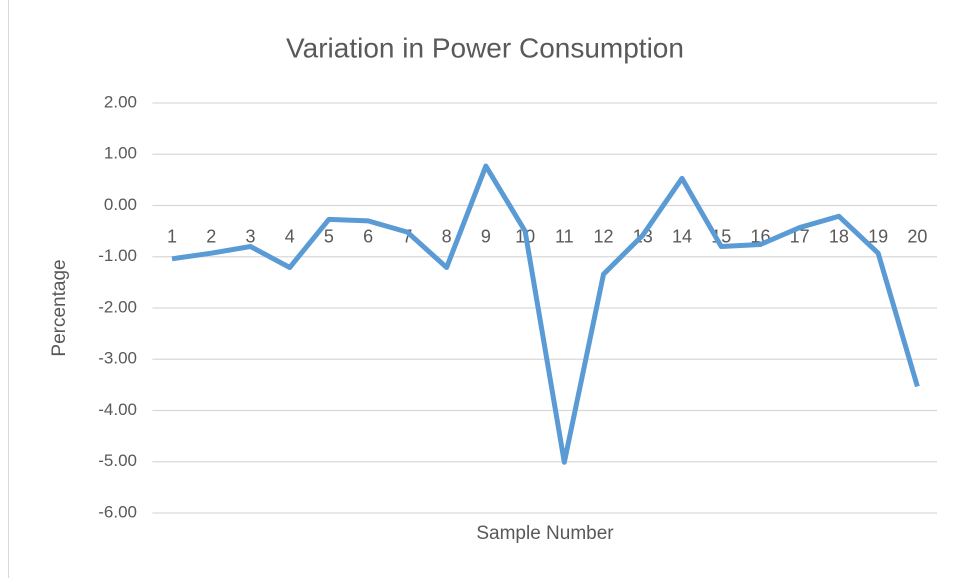 The width and height of the screenshot is (960, 578). What do you see at coordinates (447, 236) in the screenshot?
I see `x-tick-label: 8` at bounding box center [447, 236].